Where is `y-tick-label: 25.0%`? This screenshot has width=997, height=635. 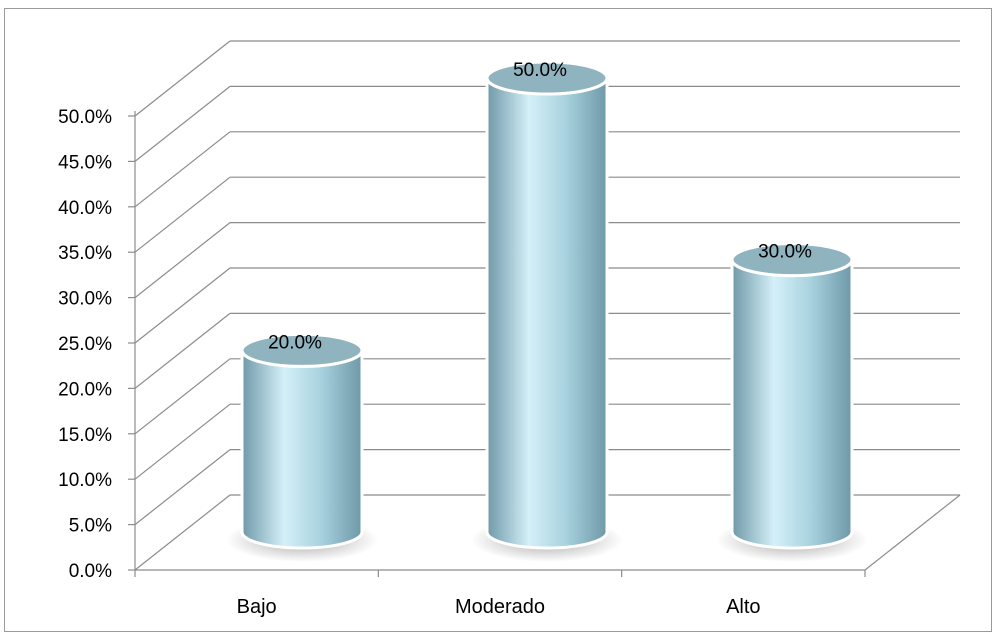 y-tick-label: 25.0% is located at coordinates (85, 344).